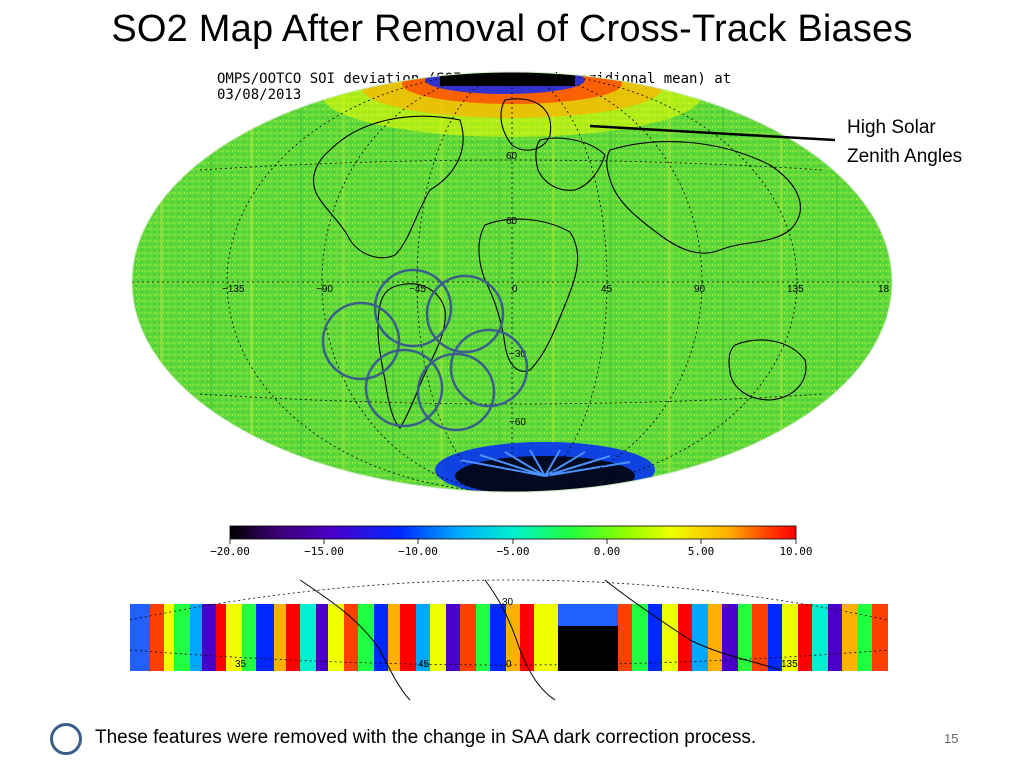 The width and height of the screenshot is (1024, 768). I want to click on strip-map: 30 35 45 0 135, so click(509, 640).